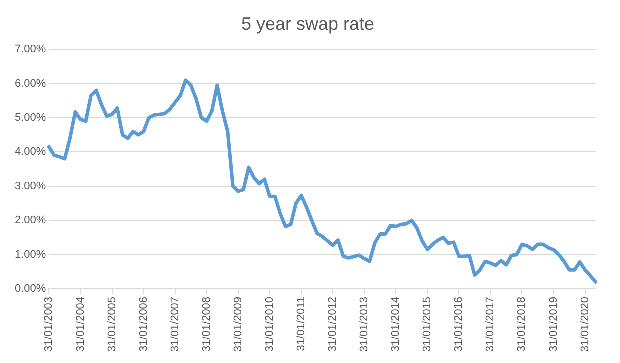  Describe the element at coordinates (30, 254) in the screenshot. I see `y-tick-label: 1.00%` at that location.